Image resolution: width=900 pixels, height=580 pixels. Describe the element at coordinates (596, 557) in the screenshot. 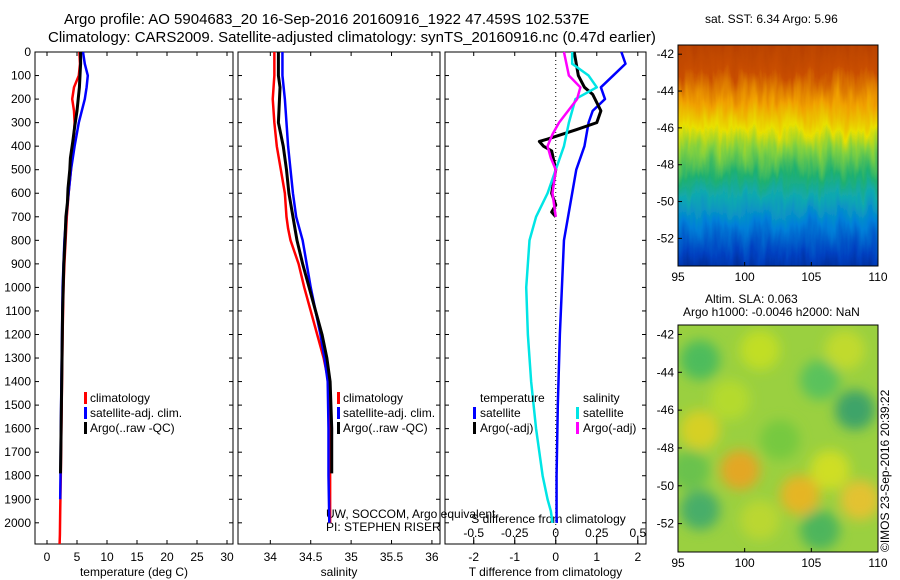

I see `x-tick-label: 1` at that location.